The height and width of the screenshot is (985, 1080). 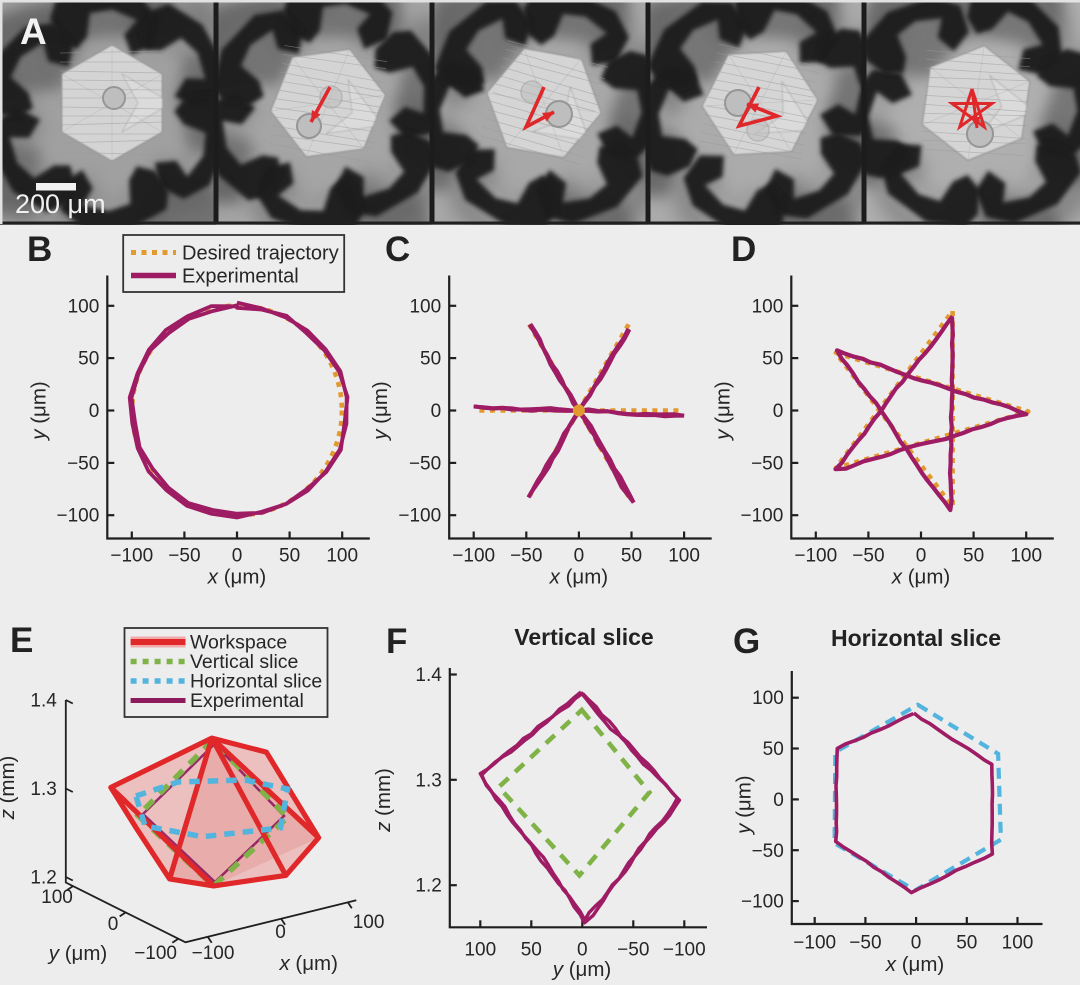 What do you see at coordinates (746, 641) in the screenshot?
I see `svg-text: G` at bounding box center [746, 641].